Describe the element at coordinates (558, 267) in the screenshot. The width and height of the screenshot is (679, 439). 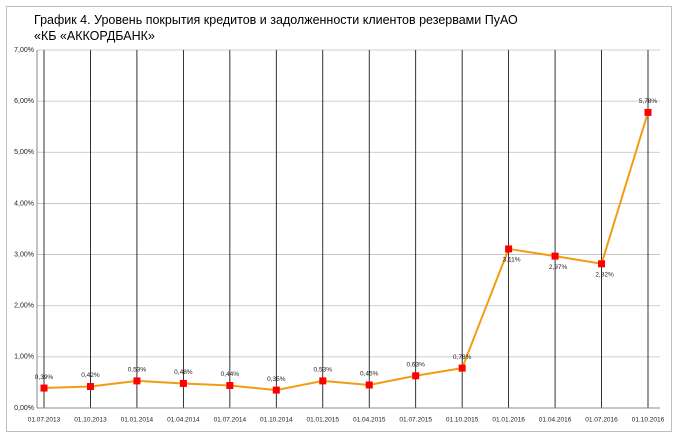
I see `data-label: 2,97%` at that location.